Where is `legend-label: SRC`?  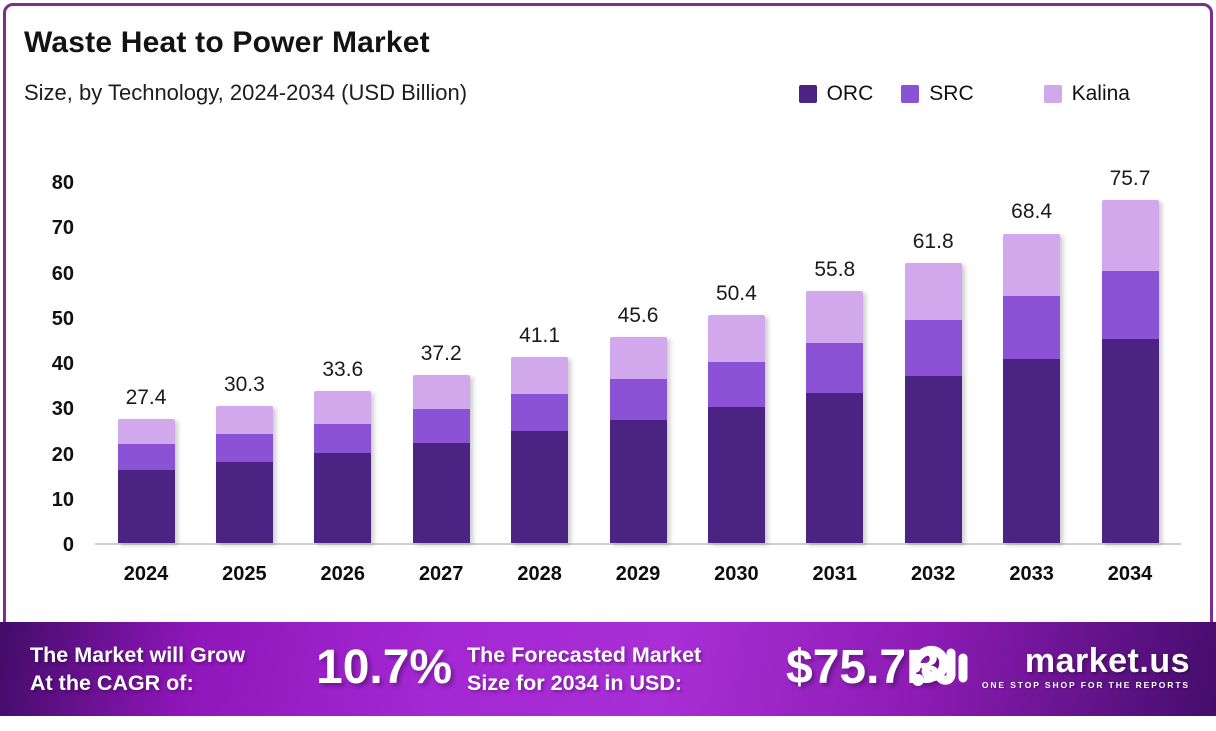 legend-label: SRC is located at coordinates (951, 93).